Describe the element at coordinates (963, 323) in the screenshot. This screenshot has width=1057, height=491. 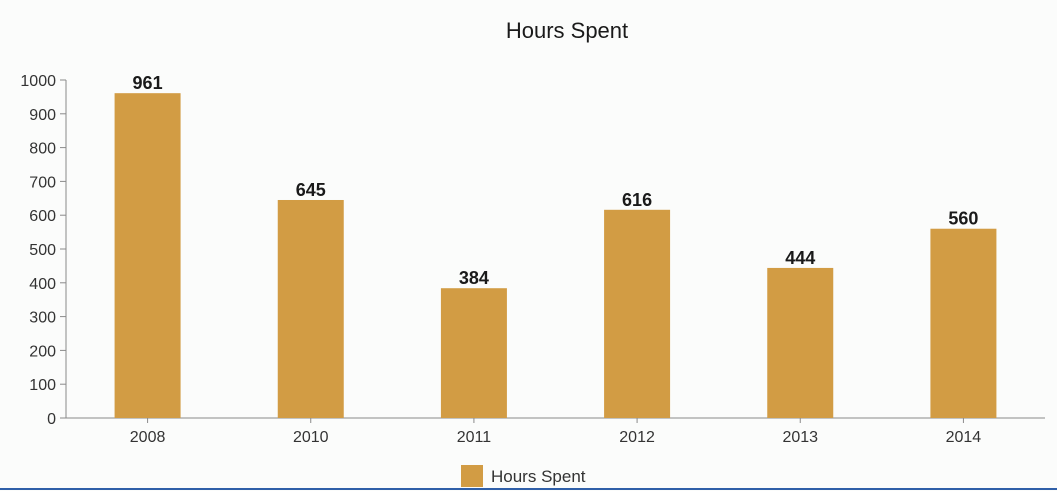
I see `bar-2014` at that location.